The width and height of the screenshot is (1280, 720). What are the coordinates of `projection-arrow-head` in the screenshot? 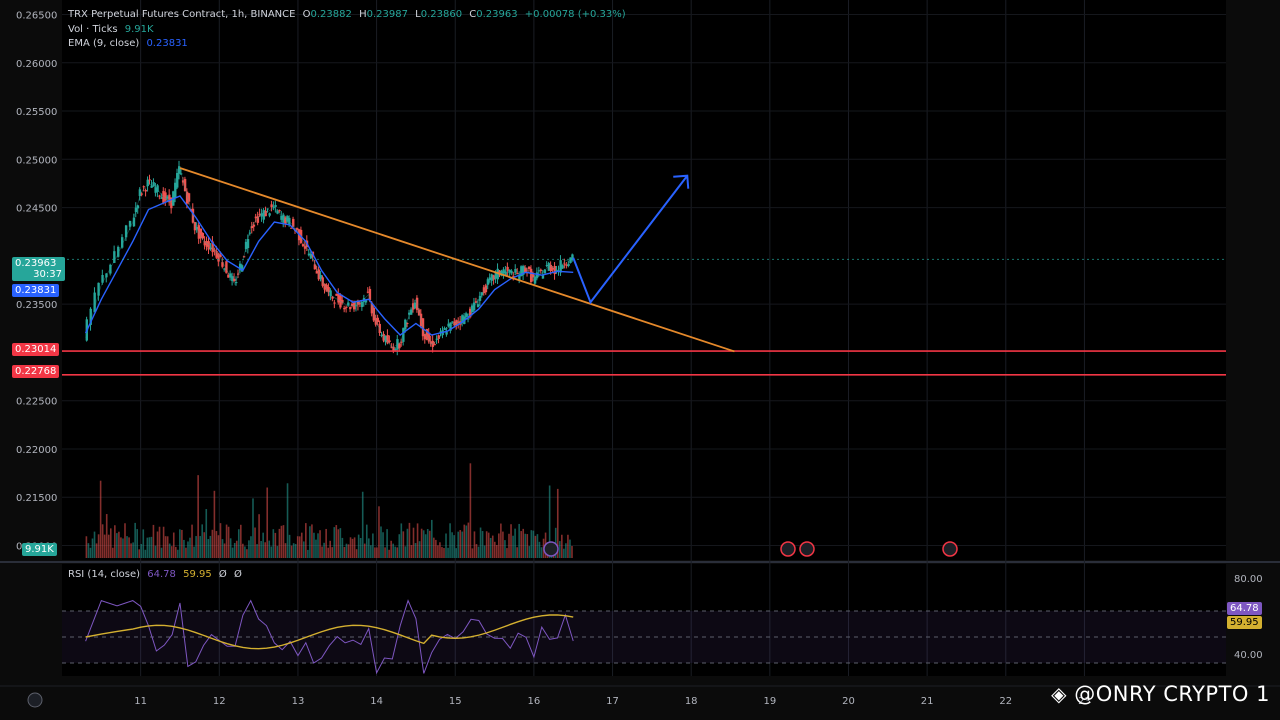 It's located at (681, 181).